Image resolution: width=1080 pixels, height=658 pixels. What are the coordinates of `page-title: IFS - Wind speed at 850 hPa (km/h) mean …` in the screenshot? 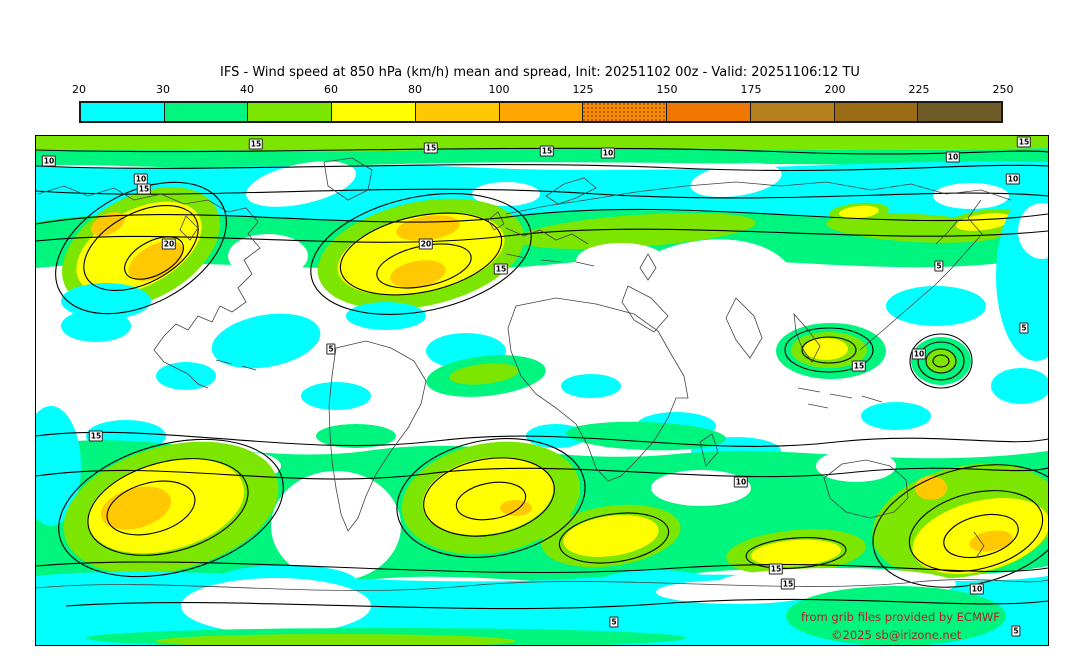 It's located at (540, 72).